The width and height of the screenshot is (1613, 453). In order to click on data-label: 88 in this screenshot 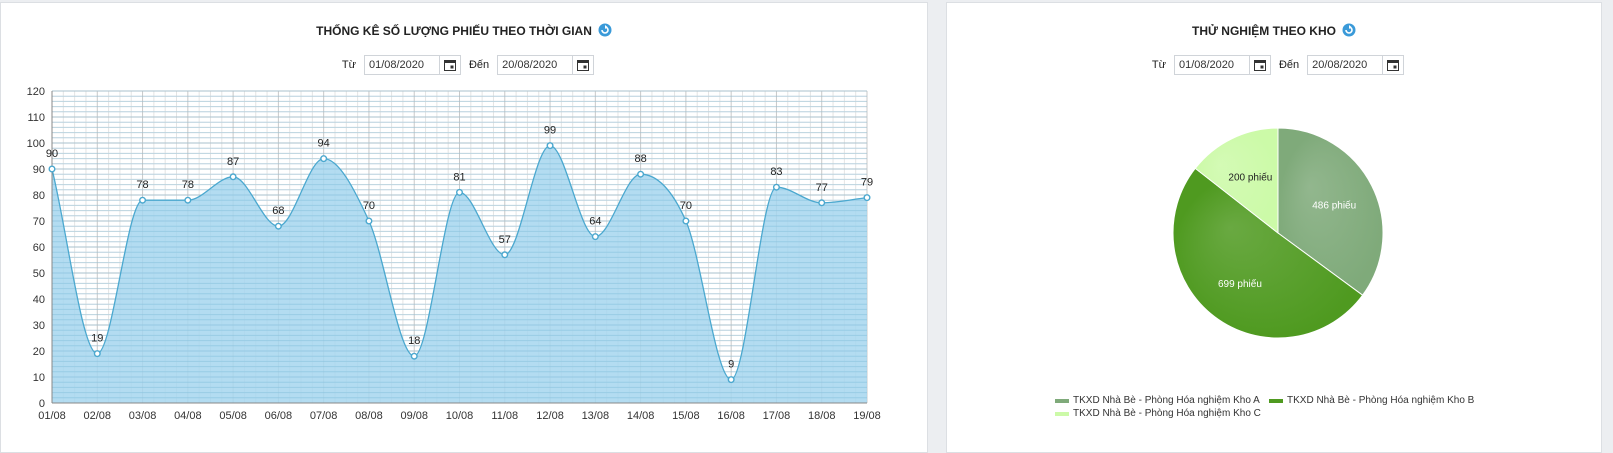, I will do `click(640, 159)`.